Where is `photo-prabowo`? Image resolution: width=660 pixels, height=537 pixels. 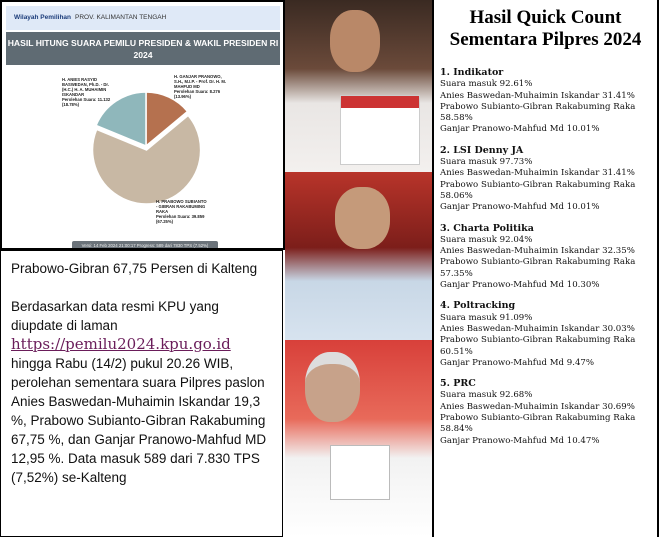
photo-prabowo is located at coordinates (358, 256).